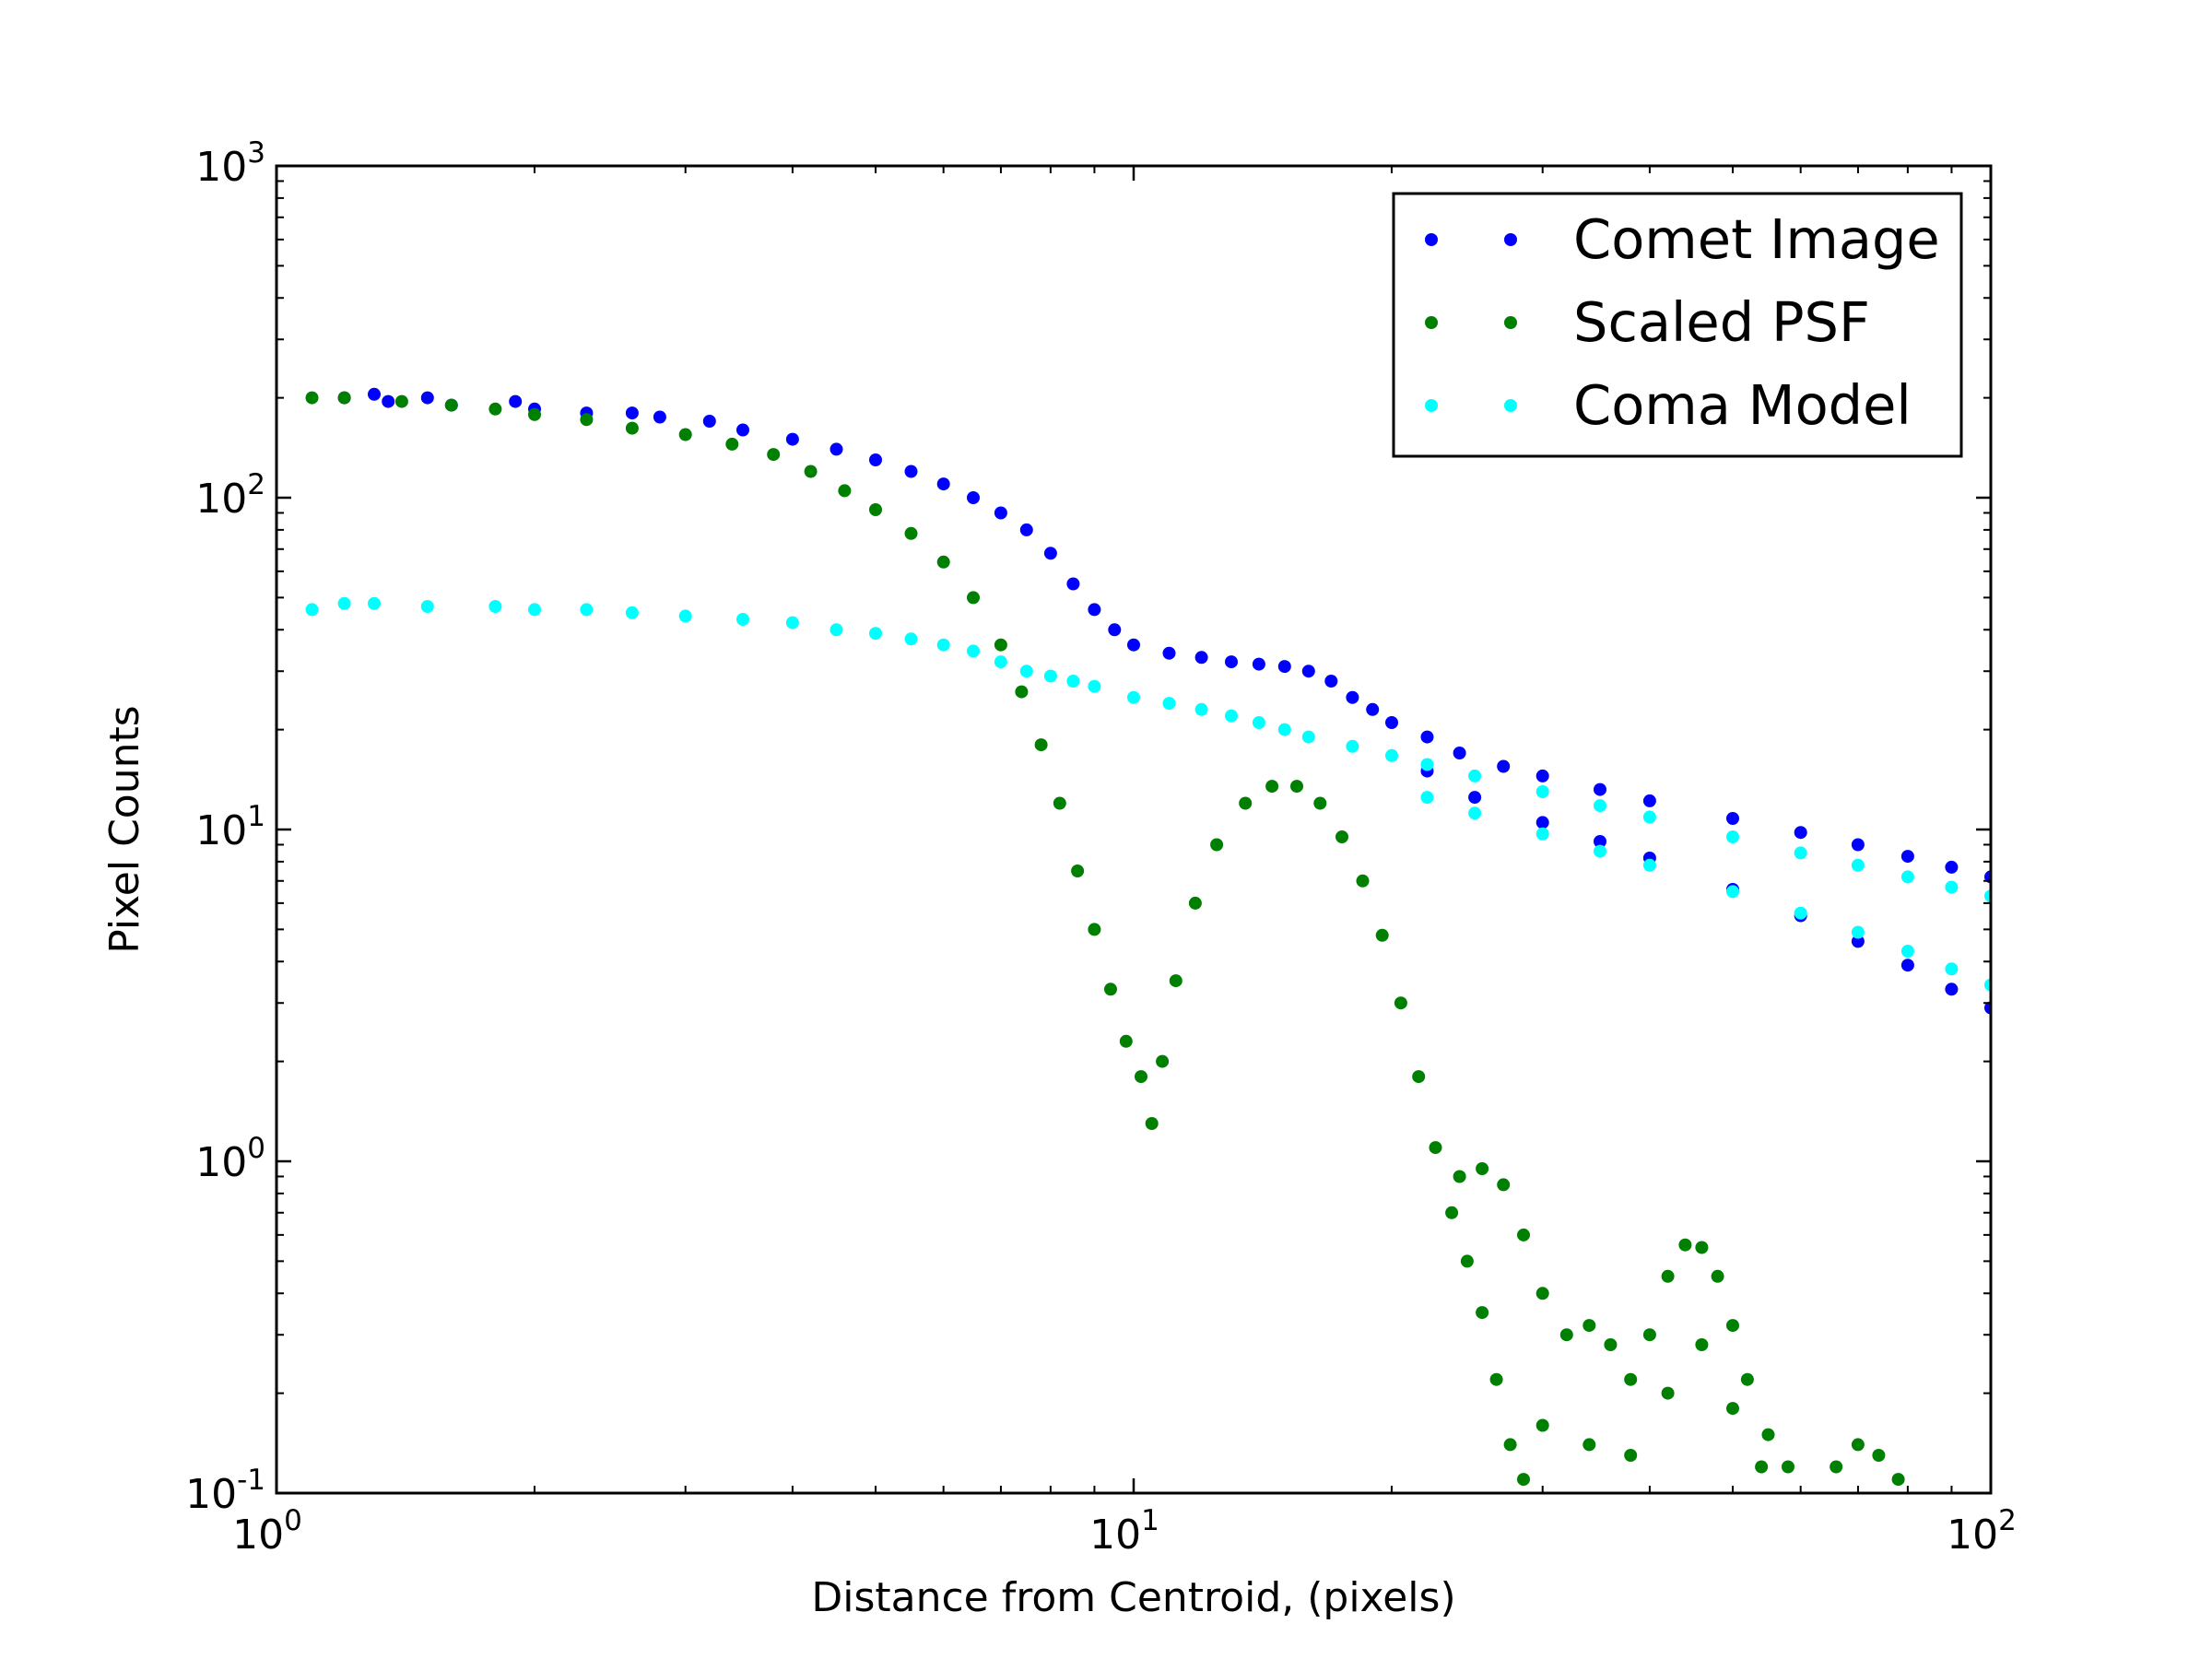 The image size is (2212, 1659). Describe the element at coordinates (230, 1159) in the screenshot. I see `y-tick-label-1: 100` at that location.